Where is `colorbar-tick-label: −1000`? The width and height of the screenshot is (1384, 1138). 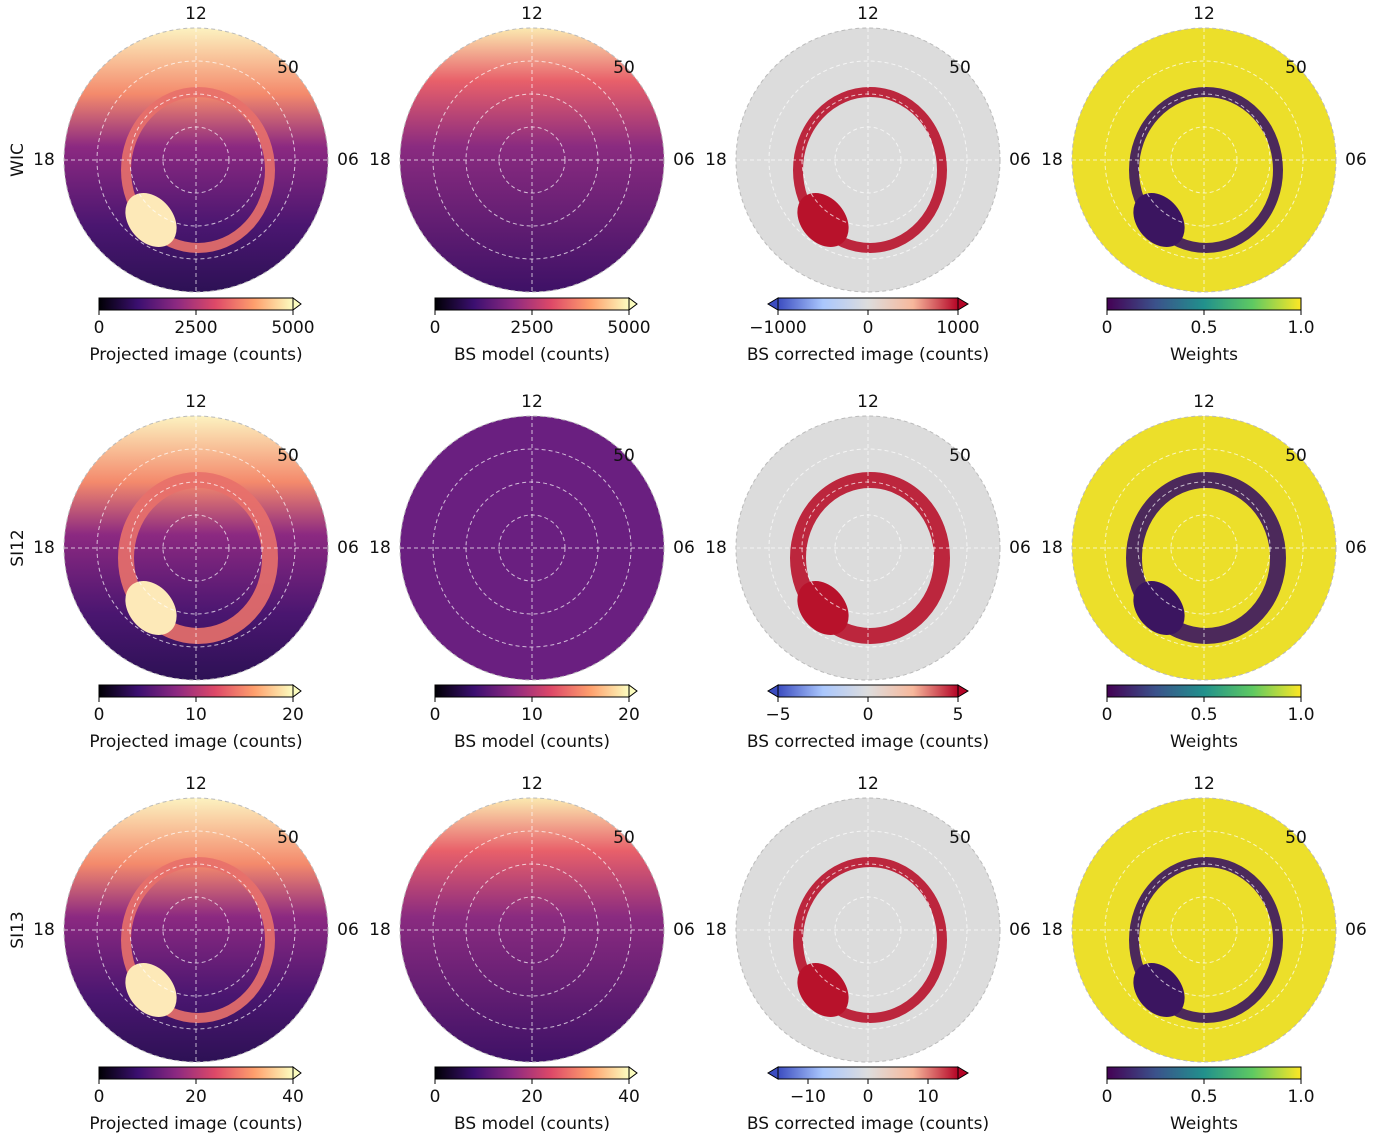
colorbar-tick-label: −1000 is located at coordinates (778, 328).